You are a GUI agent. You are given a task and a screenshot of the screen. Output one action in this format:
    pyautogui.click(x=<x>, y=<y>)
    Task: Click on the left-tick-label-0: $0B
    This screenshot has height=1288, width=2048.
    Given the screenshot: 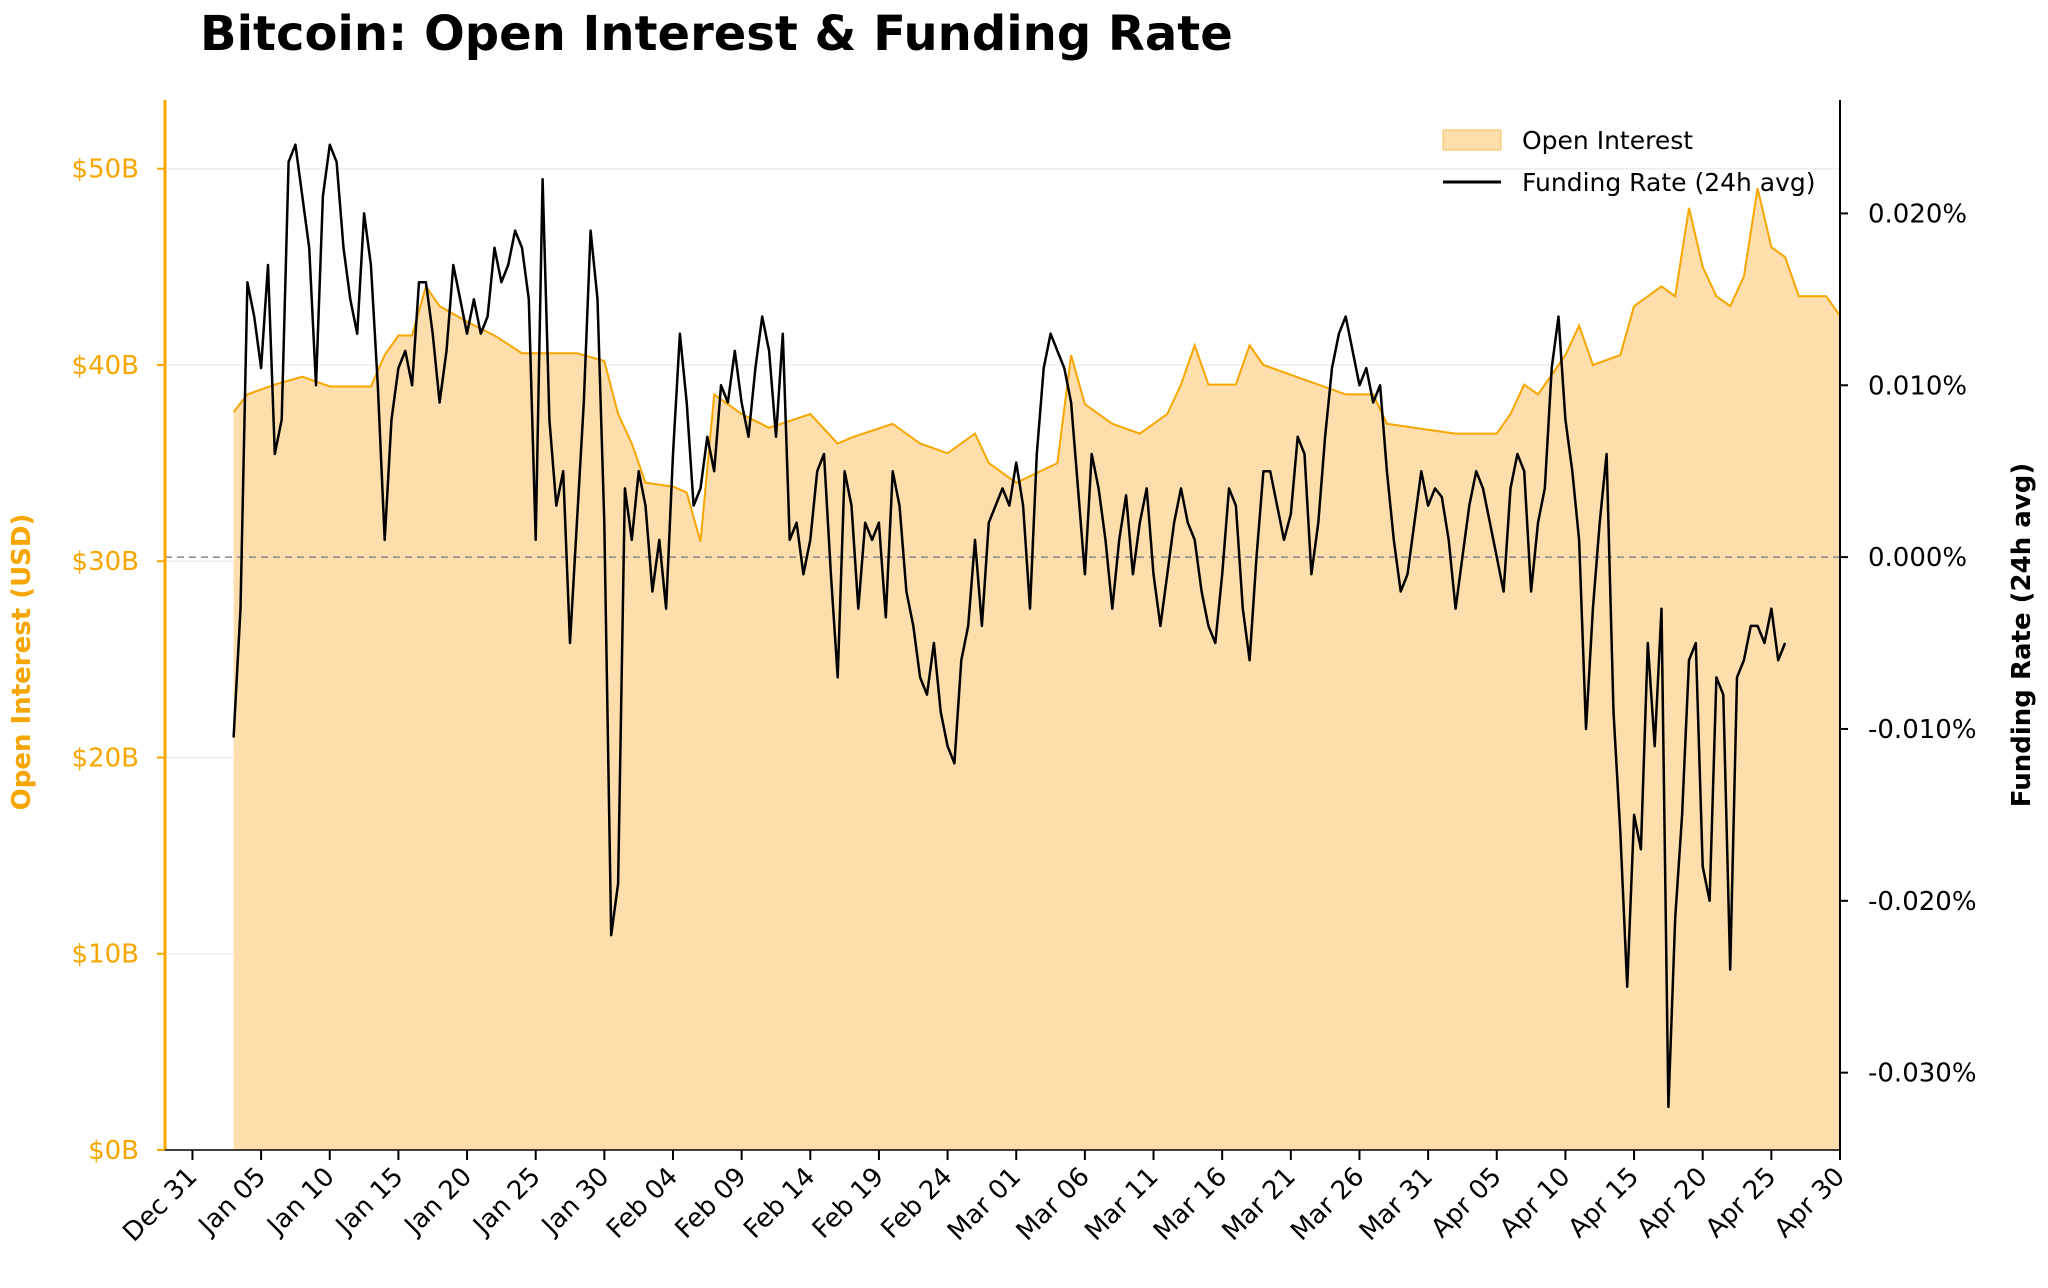 What is the action you would take?
    pyautogui.click(x=113, y=1151)
    